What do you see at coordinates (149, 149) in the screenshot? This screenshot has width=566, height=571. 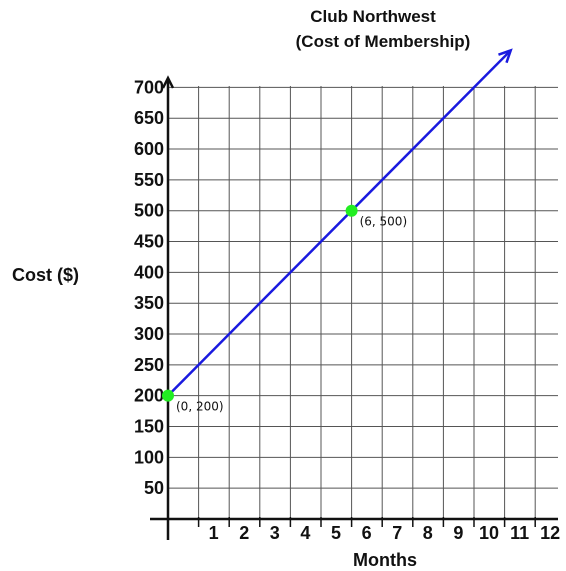 I see `y-tick-label: 600` at bounding box center [149, 149].